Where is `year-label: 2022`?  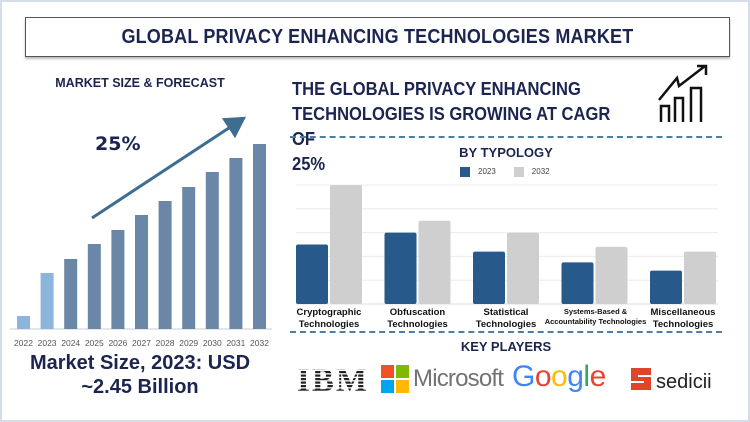
year-label: 2022 is located at coordinates (23, 343).